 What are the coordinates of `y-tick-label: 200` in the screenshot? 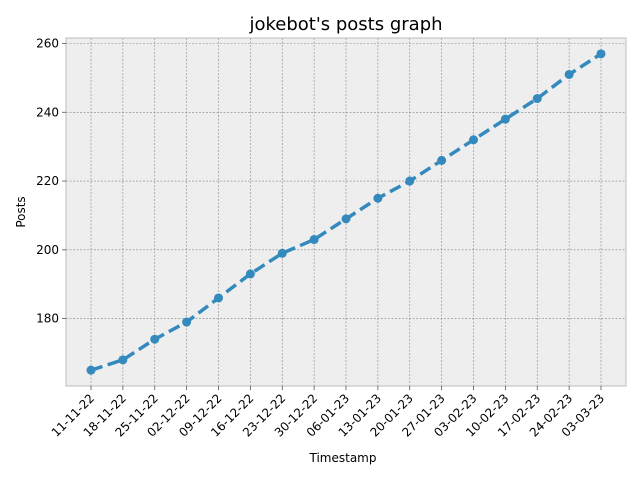 It's located at (47, 250).